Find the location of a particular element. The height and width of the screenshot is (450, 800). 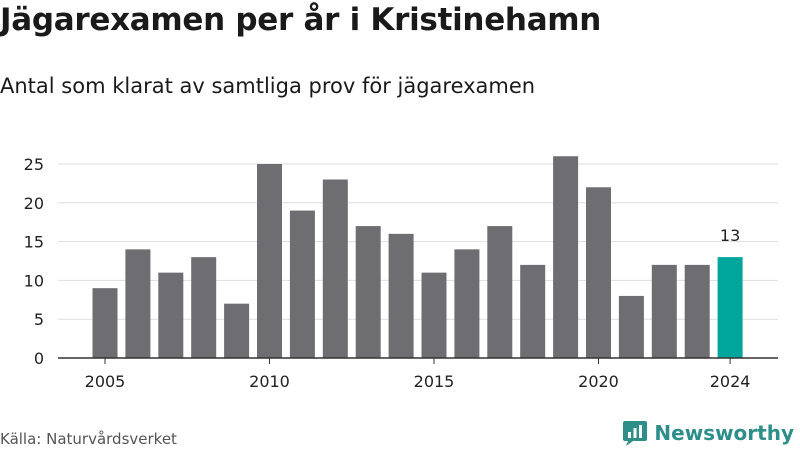

x-tick-label: 2015 is located at coordinates (434, 381).